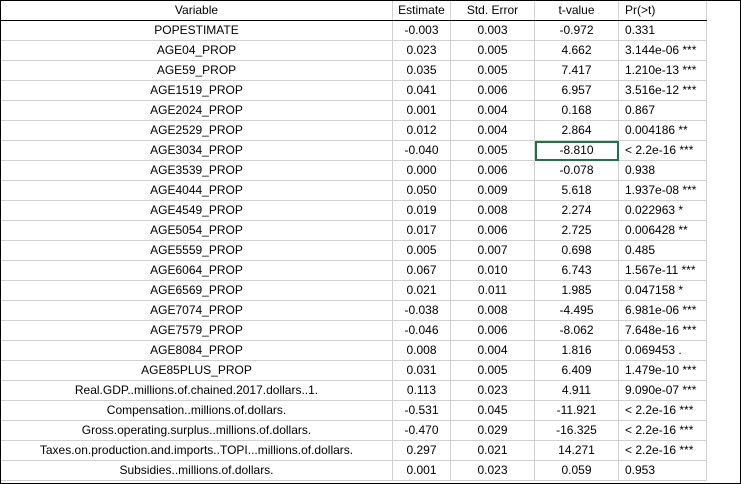 This screenshot has height=484, width=741. Describe the element at coordinates (662, 350) in the screenshot. I see `cell-p-value: 0.069453 .` at that location.